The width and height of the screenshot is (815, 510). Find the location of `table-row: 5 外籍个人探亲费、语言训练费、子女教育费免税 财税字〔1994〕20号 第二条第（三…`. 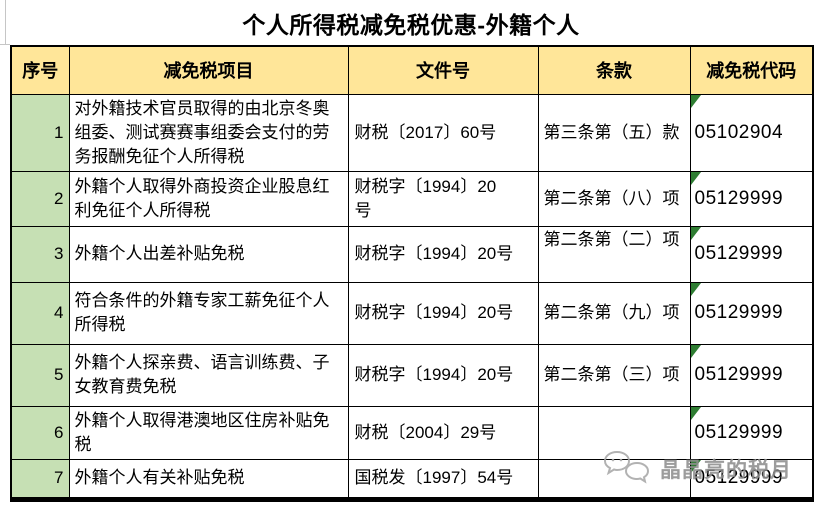

table-row: 5 外籍个人探亲费、语言训练费、子女教育费免税 财税字〔1994〕20号 第二条第（三… is located at coordinates (412, 375).